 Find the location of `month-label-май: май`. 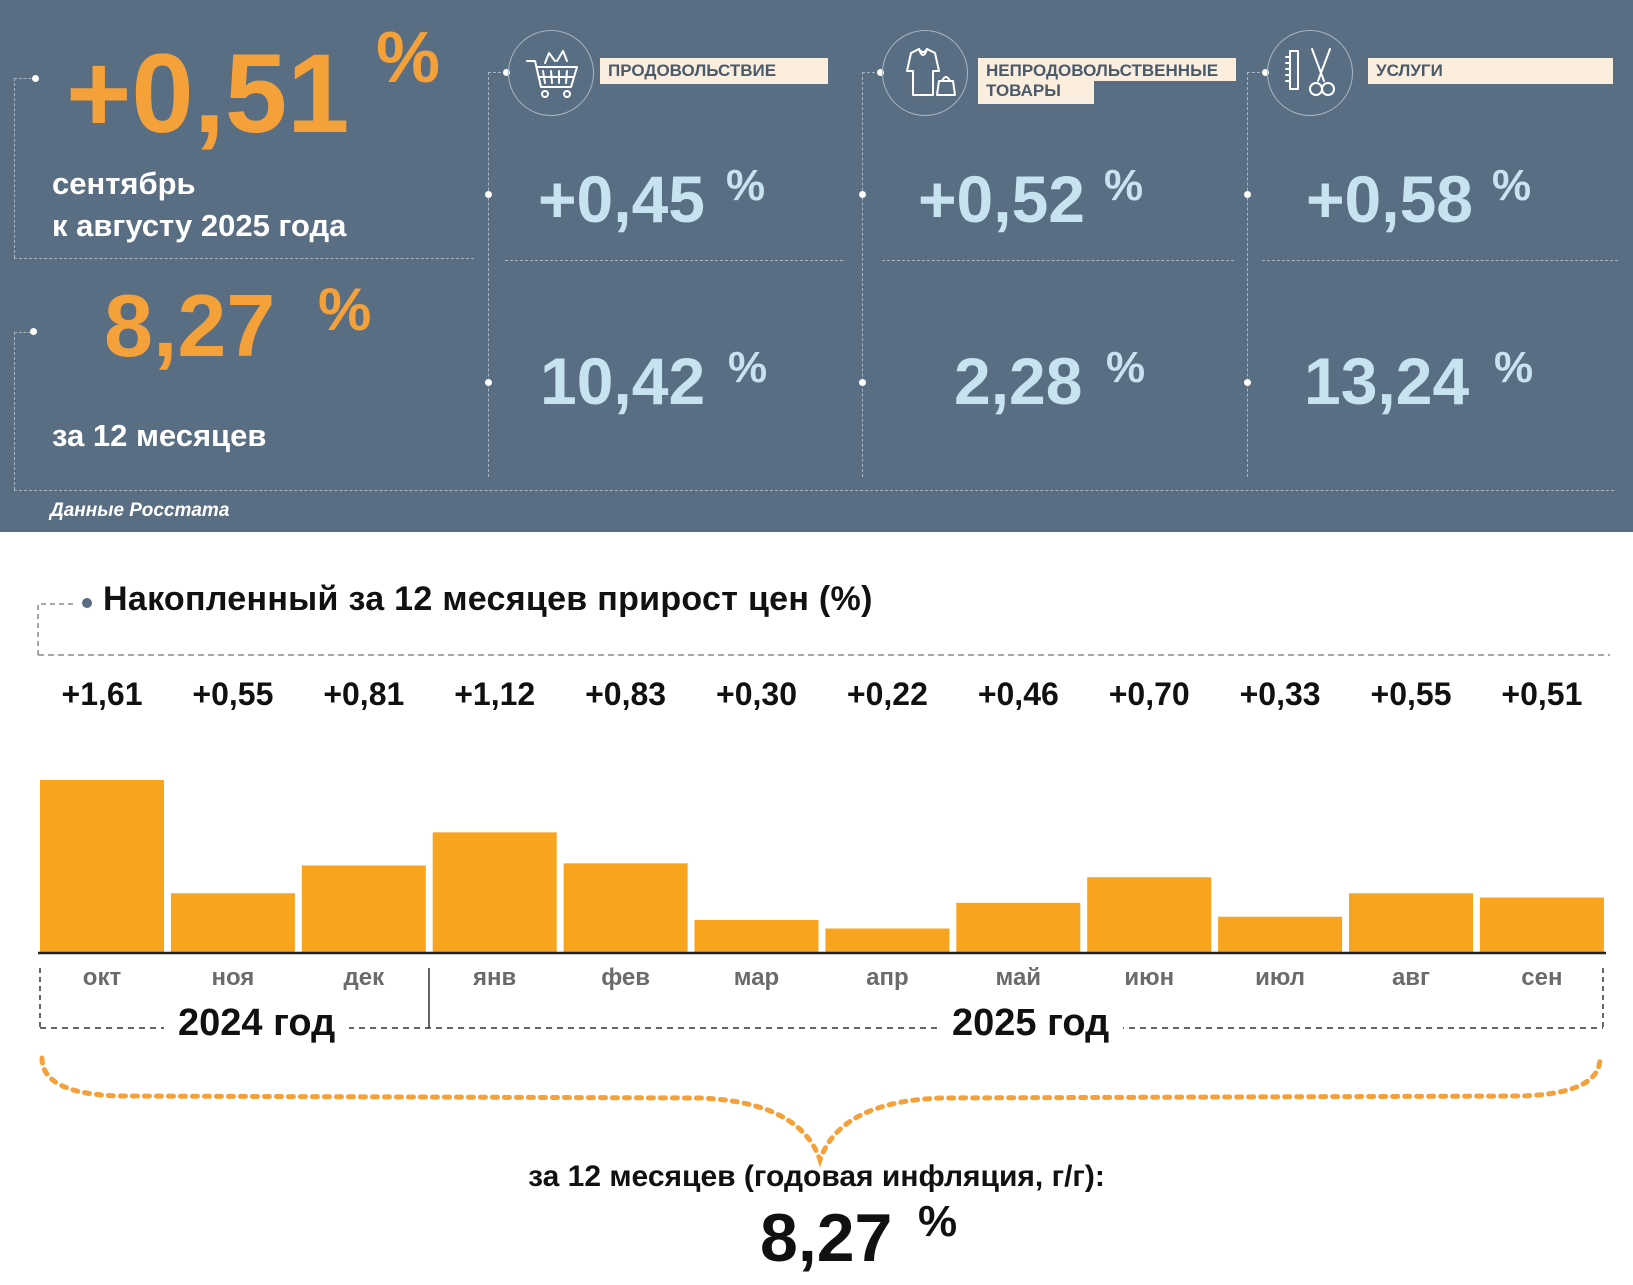

month-label-май: май is located at coordinates (1018, 977).